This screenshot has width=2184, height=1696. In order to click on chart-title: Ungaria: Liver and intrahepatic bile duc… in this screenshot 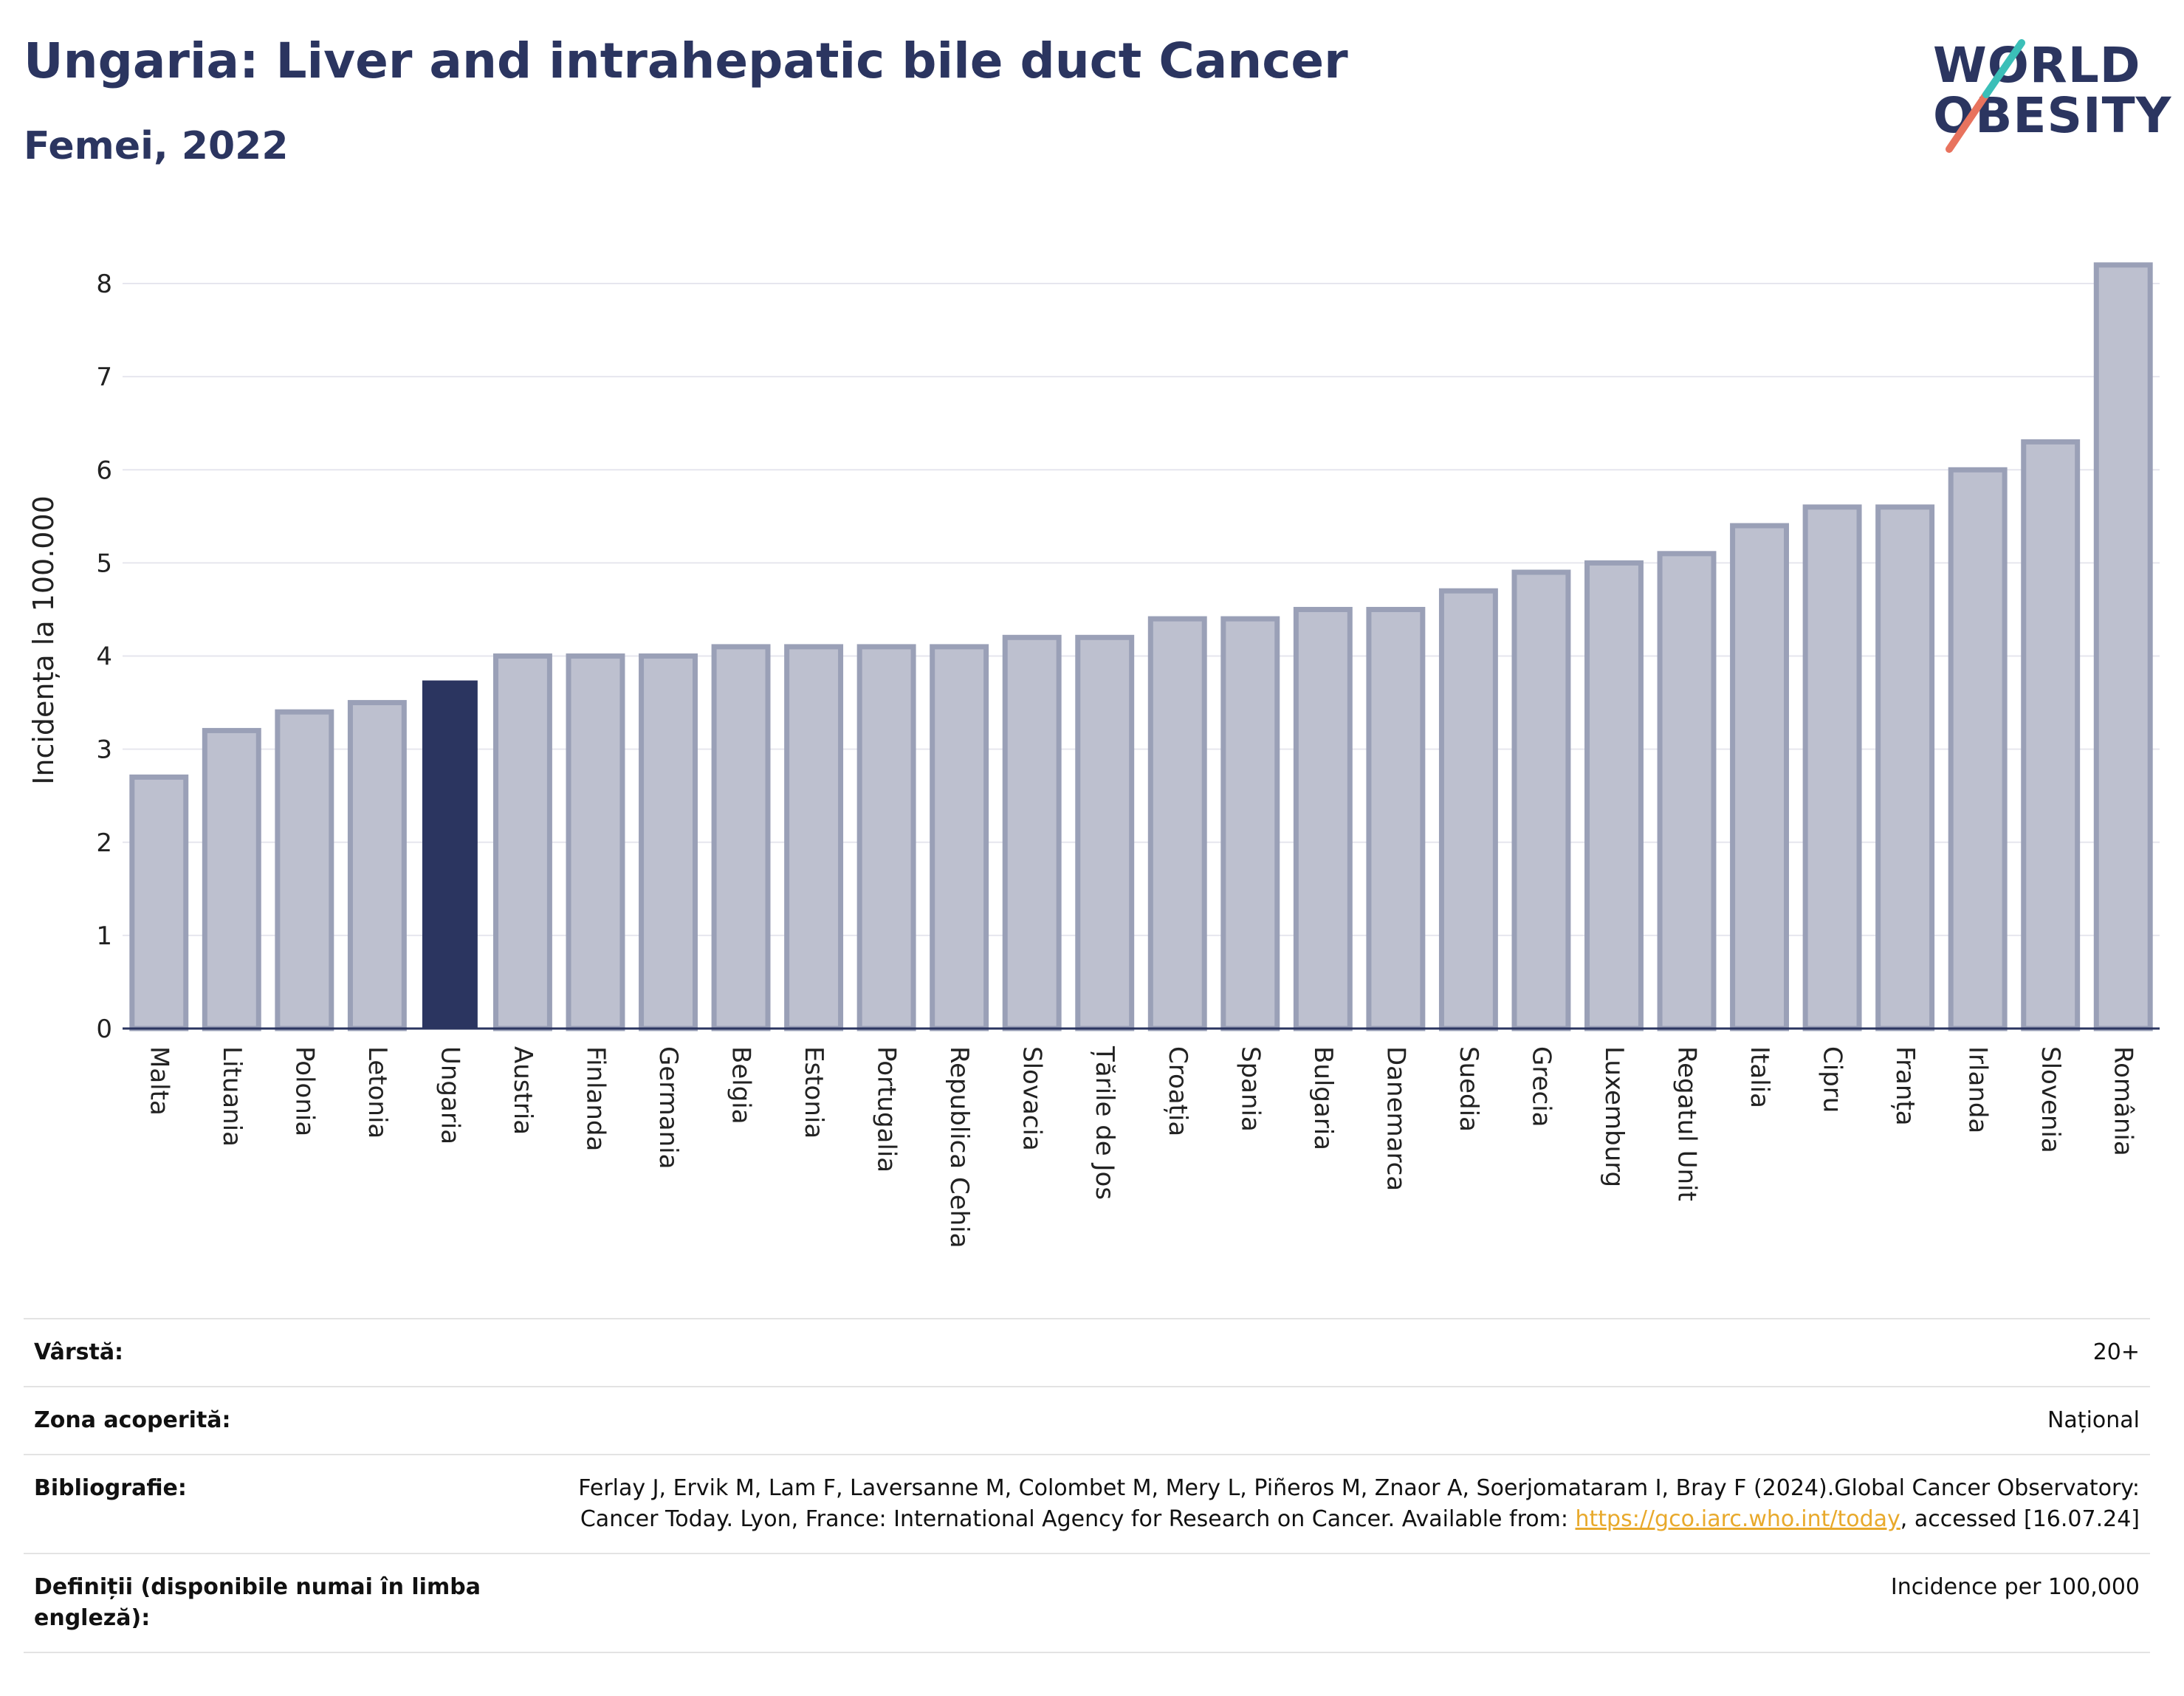, I will do `click(686, 61)`.